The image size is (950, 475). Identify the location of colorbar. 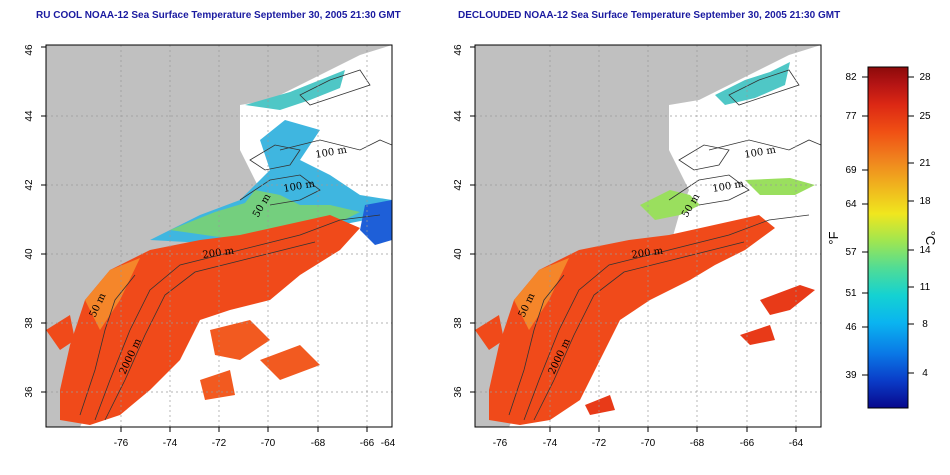
(888, 237).